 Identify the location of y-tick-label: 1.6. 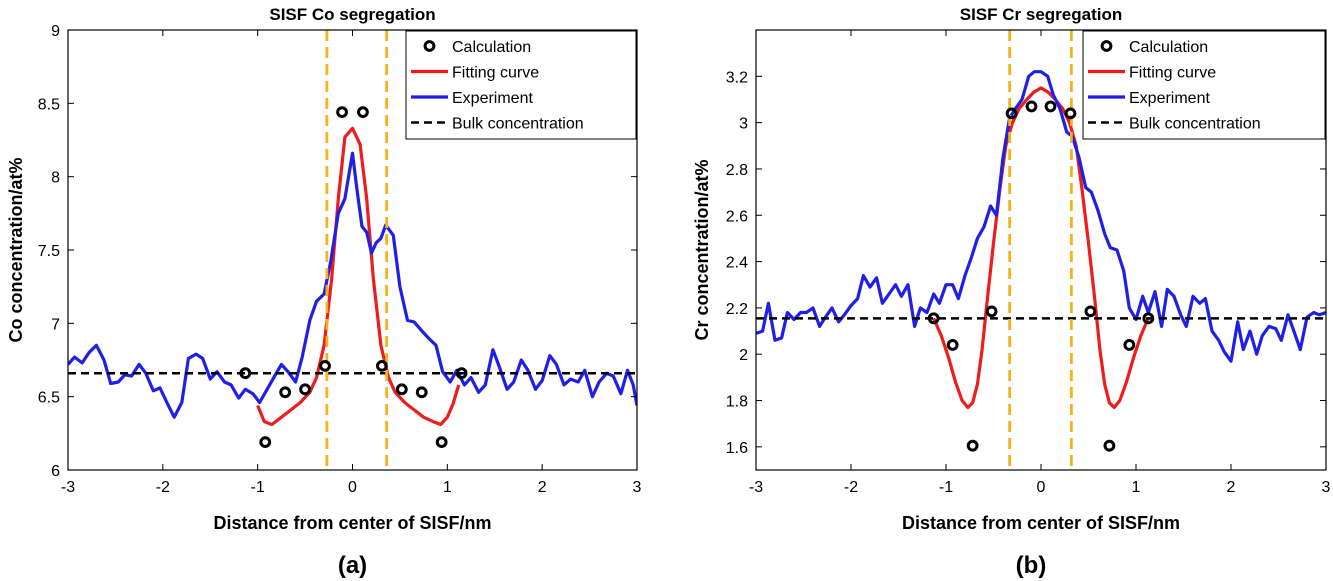
(737, 448).